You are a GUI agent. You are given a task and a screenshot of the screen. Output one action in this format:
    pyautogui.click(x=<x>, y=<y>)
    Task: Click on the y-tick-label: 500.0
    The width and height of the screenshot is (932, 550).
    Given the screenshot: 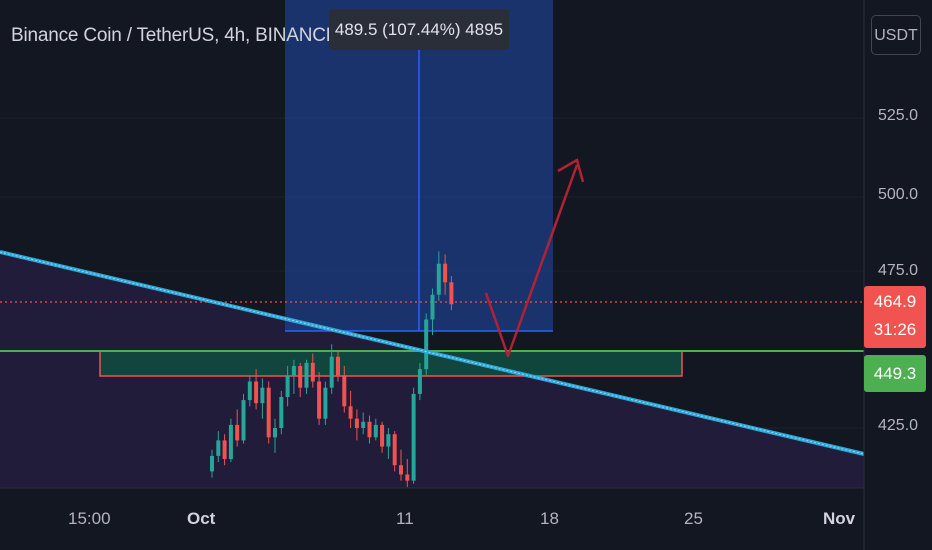 What is the action you would take?
    pyautogui.click(x=898, y=194)
    